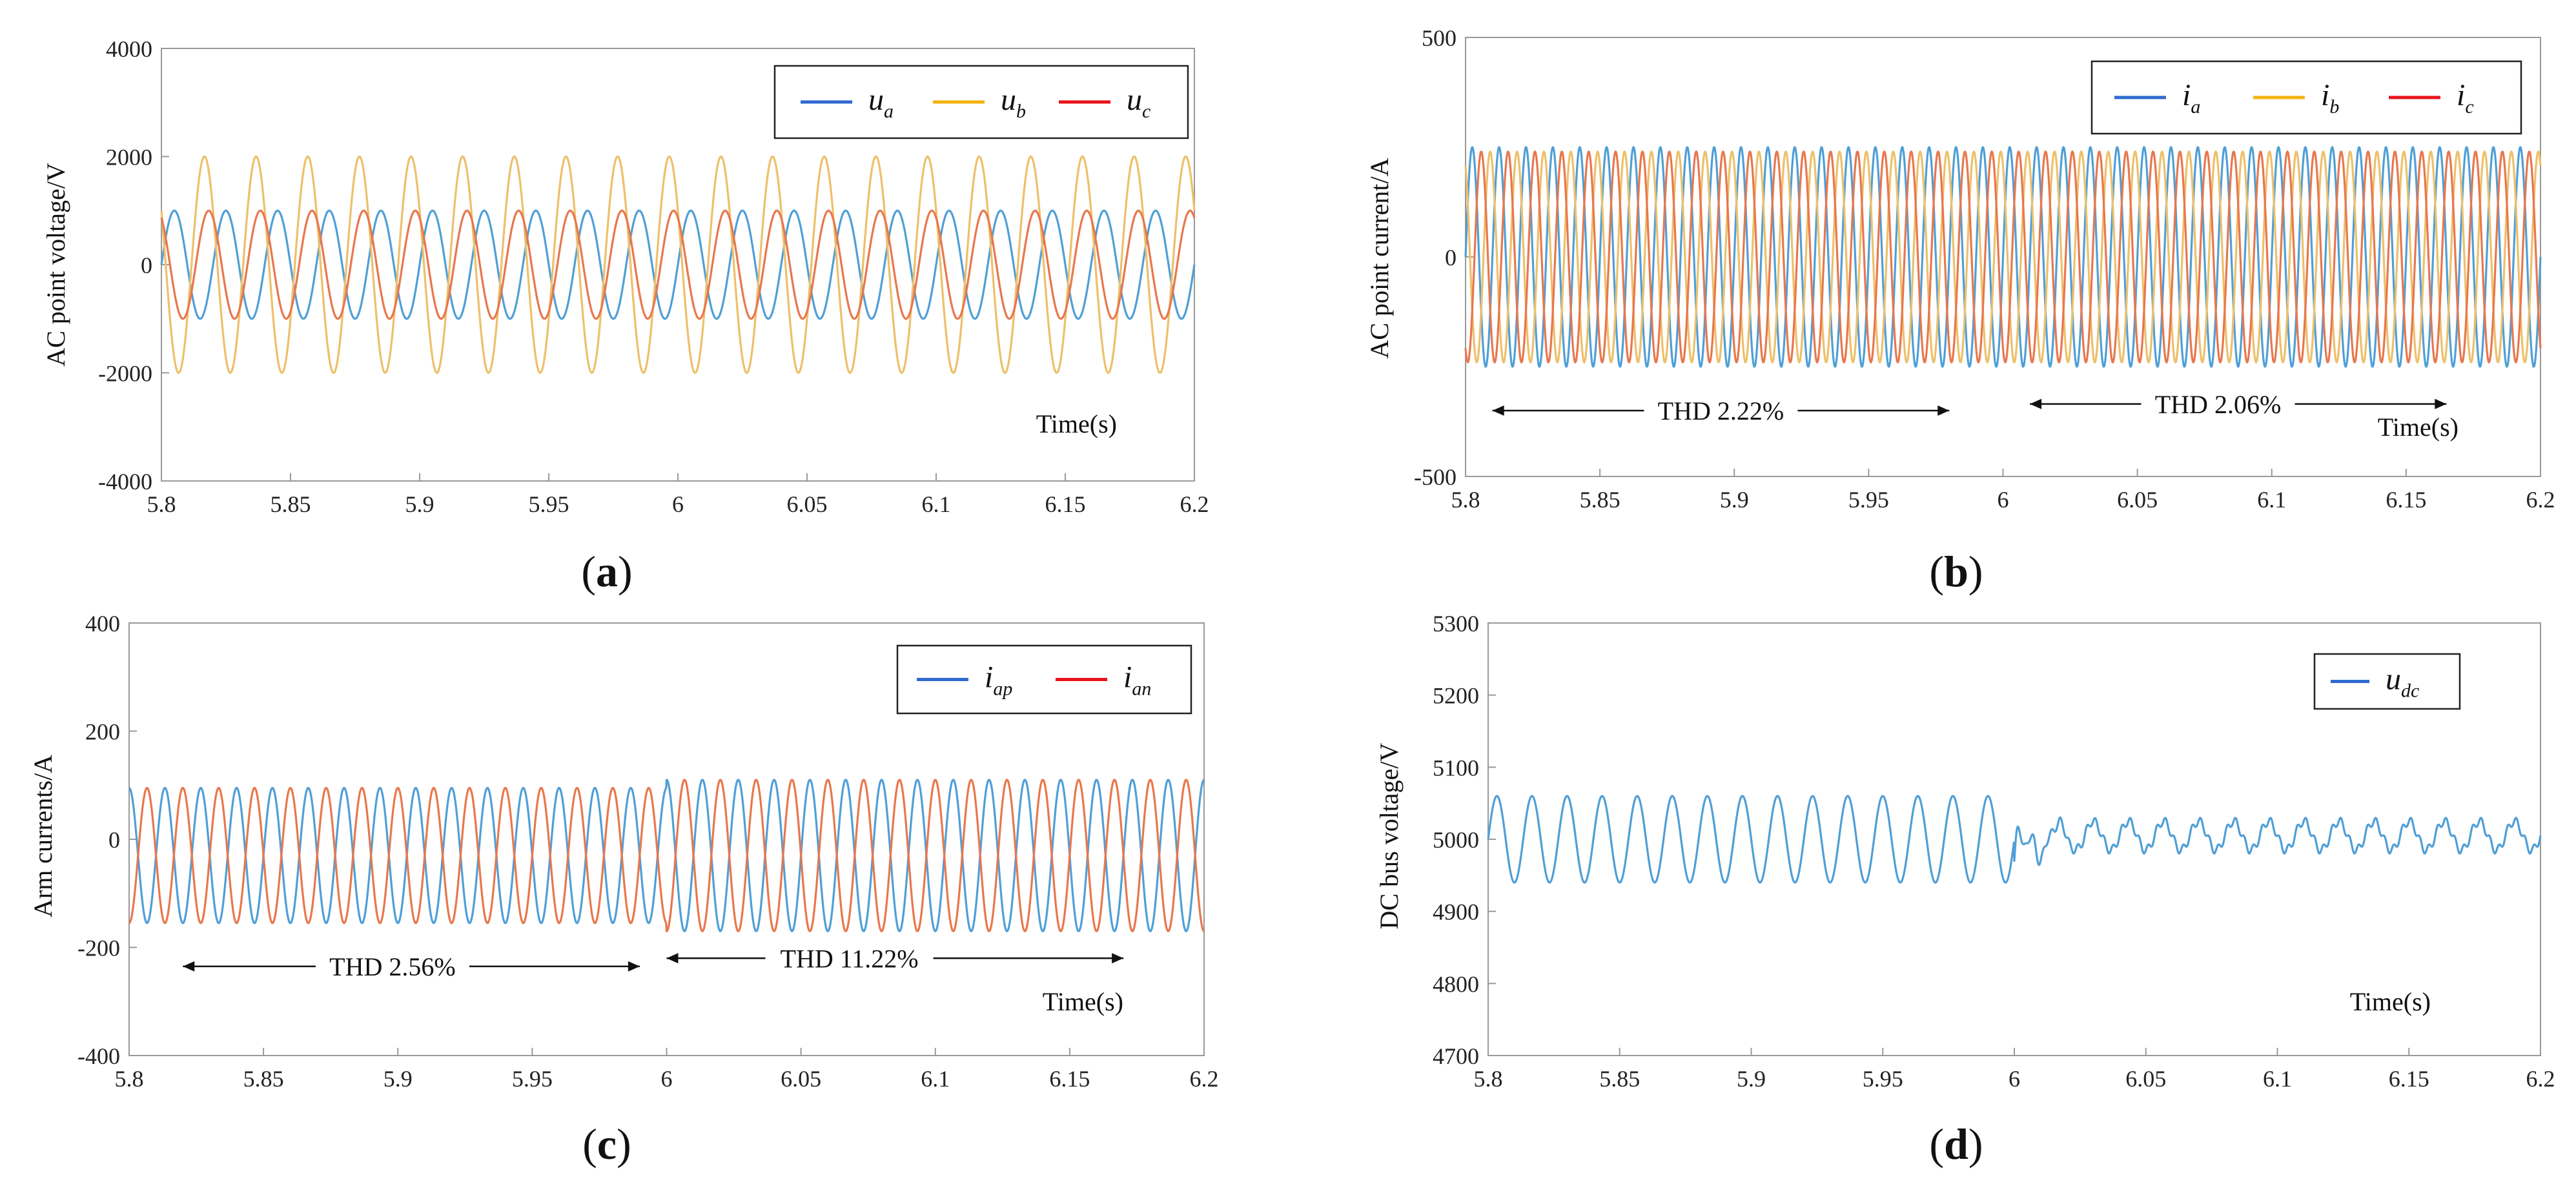 The image size is (2576, 1195). Describe the element at coordinates (2418, 427) in the screenshot. I see `panel-b-xlabel: Time(s)` at that location.